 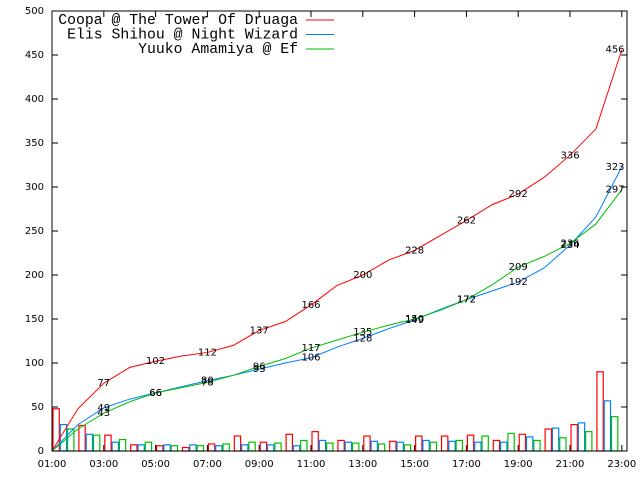 What do you see at coordinates (614, 167) in the screenshot?
I see `value-label: 323` at bounding box center [614, 167].